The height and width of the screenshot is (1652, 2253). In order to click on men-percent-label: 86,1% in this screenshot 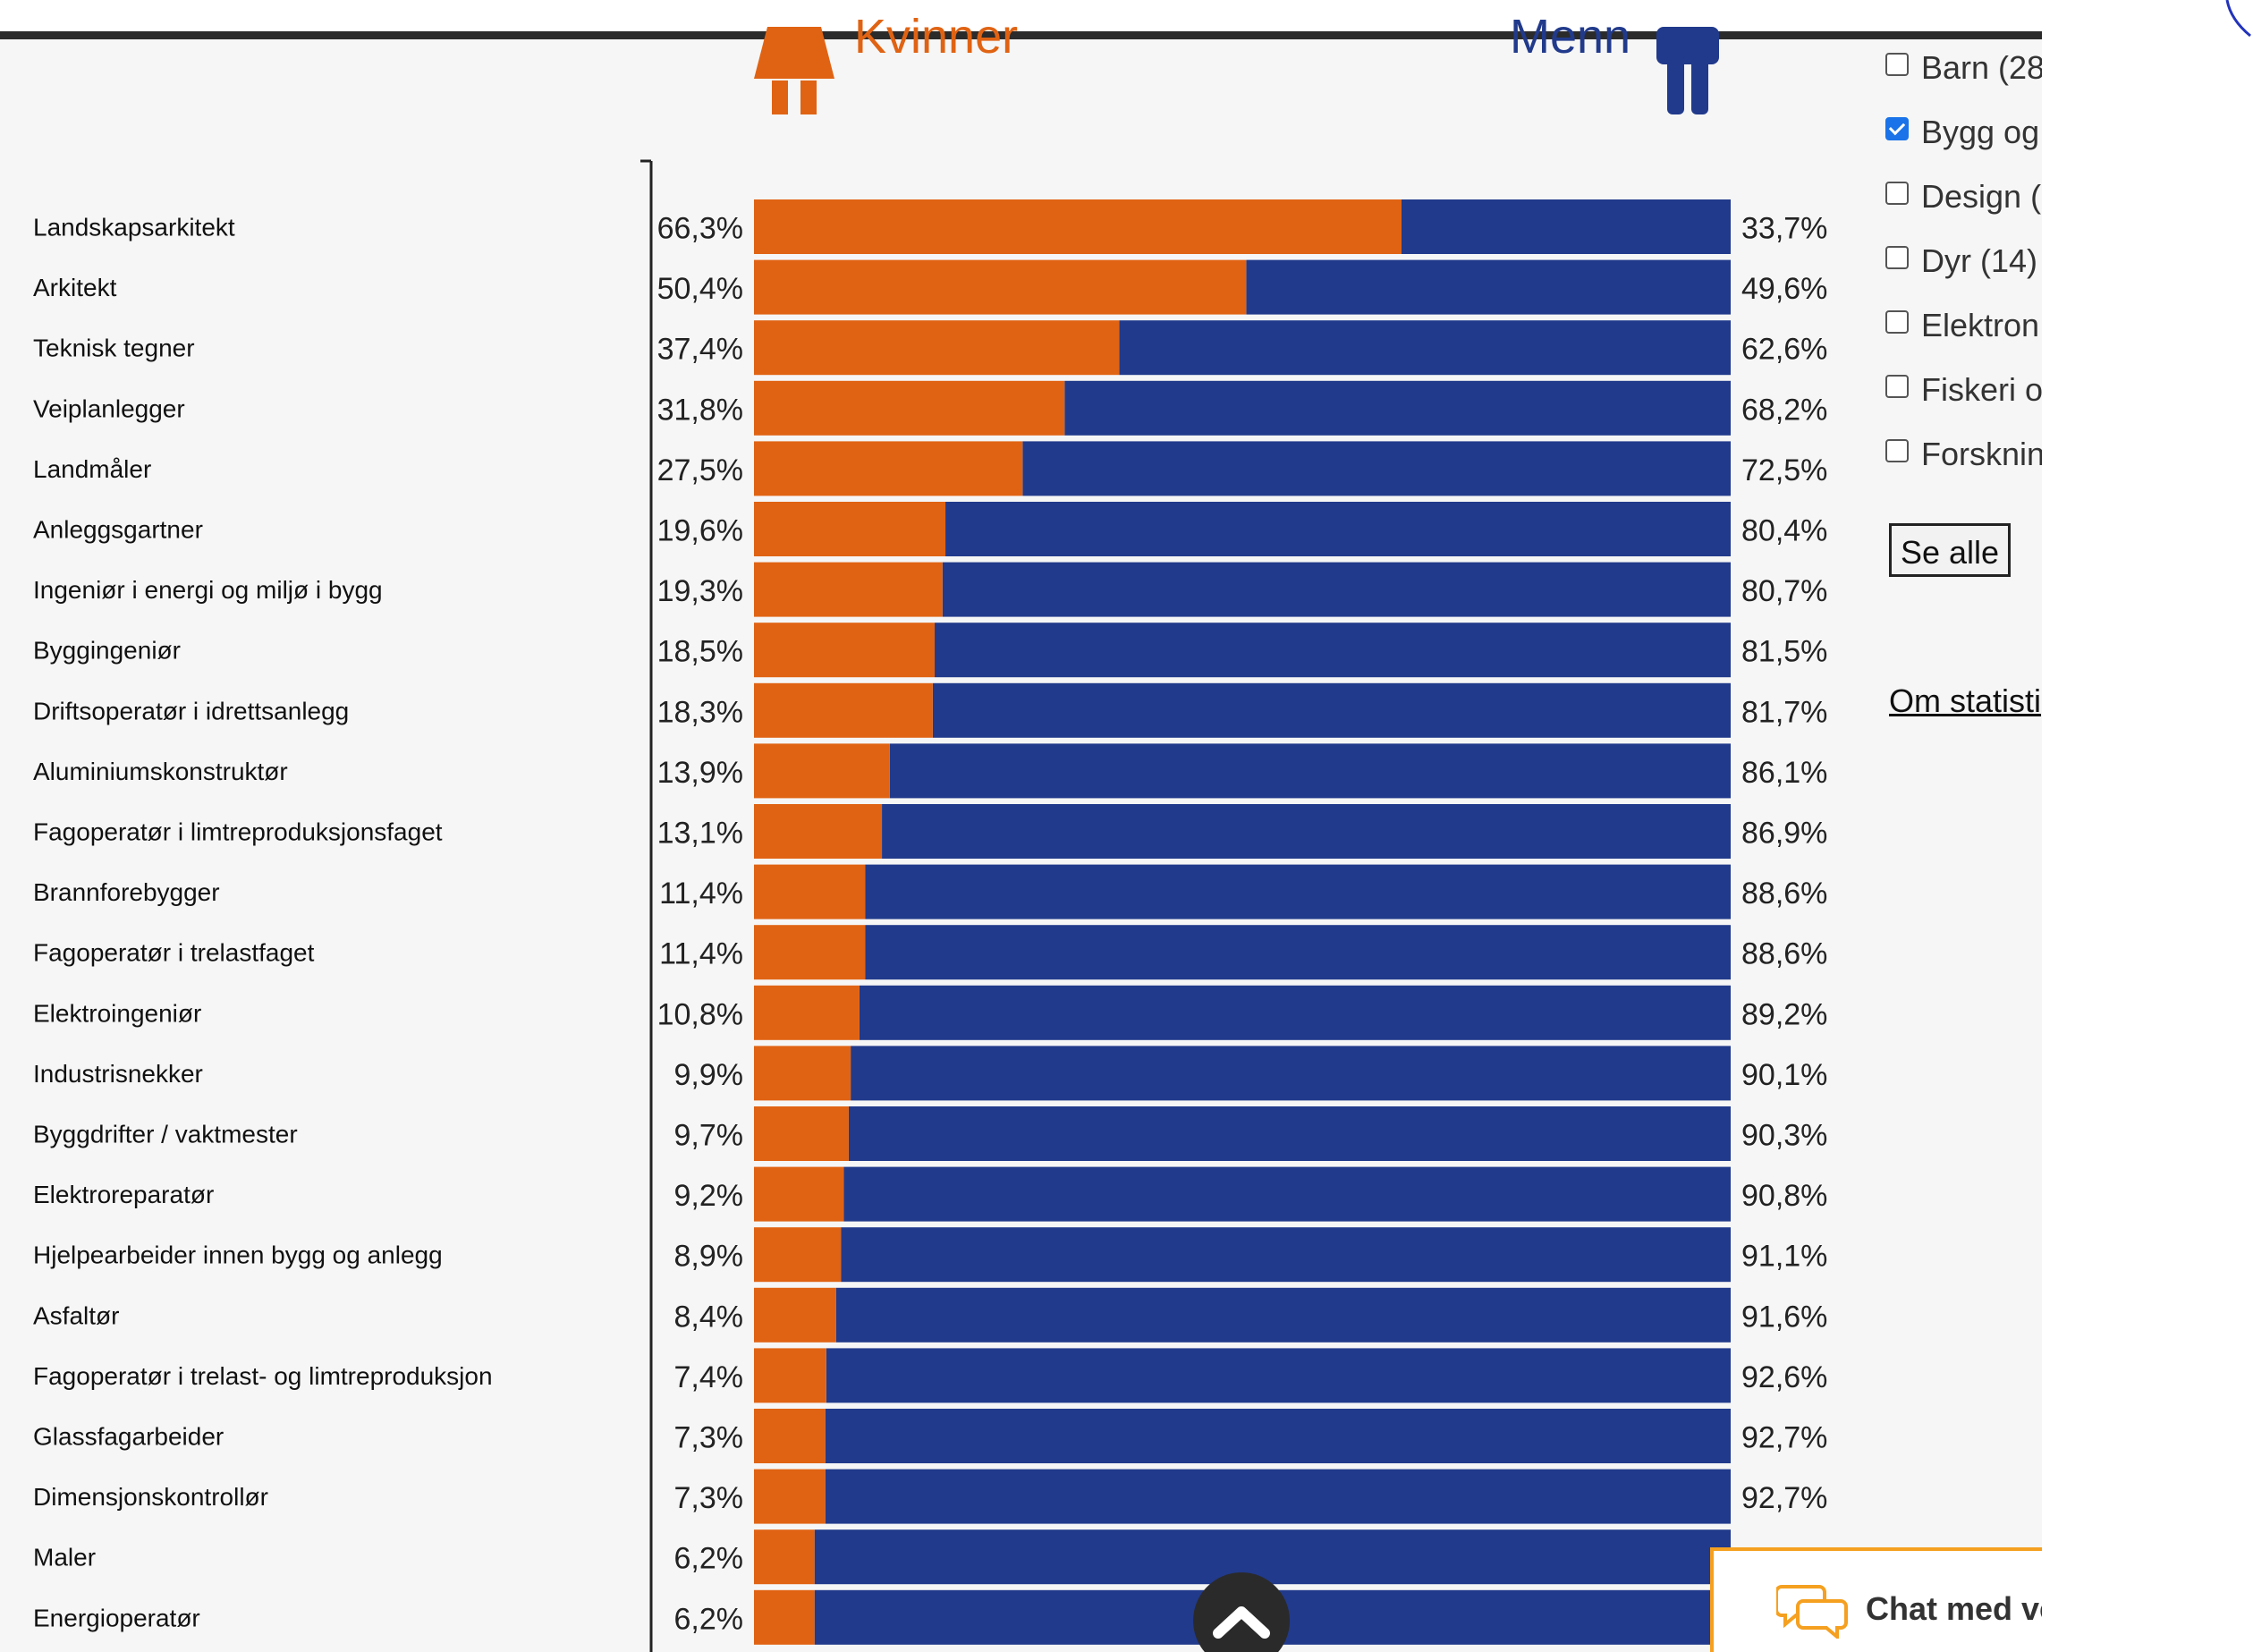, I will do `click(1784, 773)`.